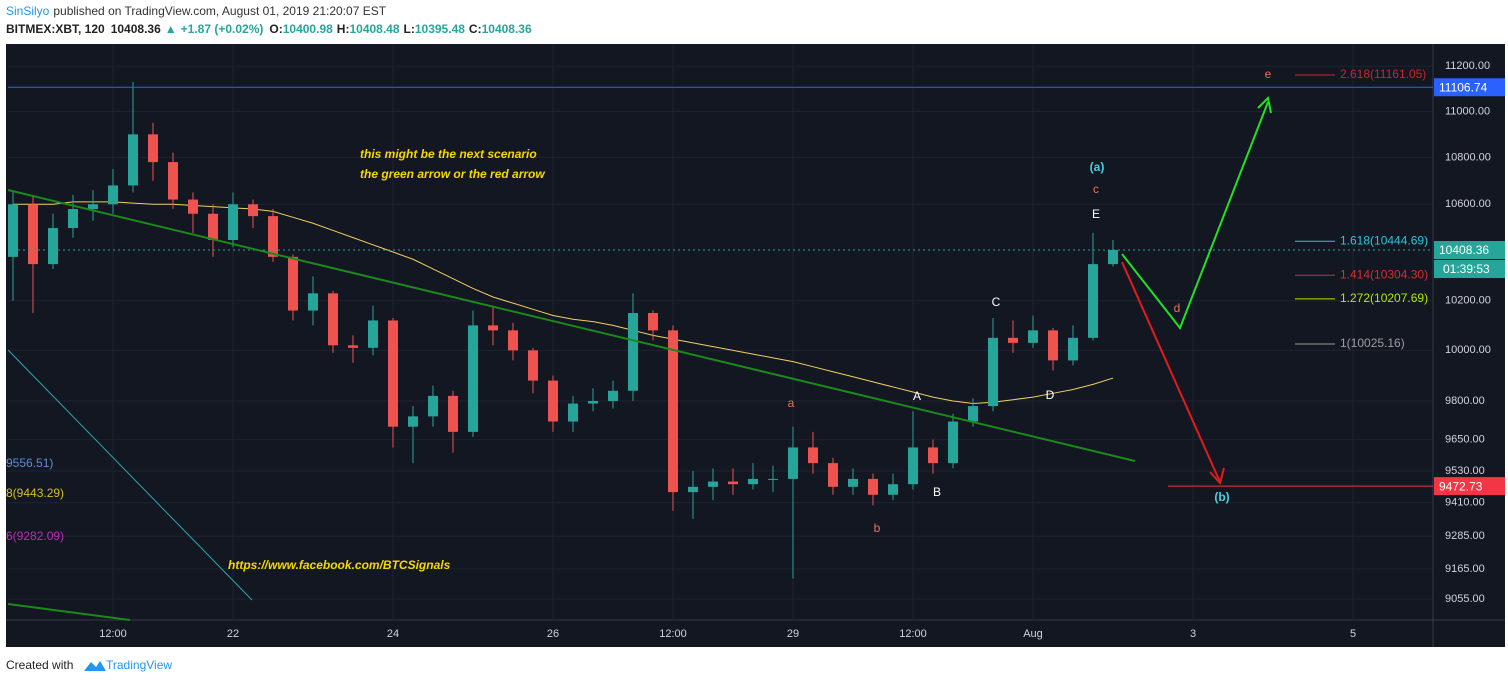  Describe the element at coordinates (1468, 350) in the screenshot. I see `y-tick-label: 10000.00` at that location.